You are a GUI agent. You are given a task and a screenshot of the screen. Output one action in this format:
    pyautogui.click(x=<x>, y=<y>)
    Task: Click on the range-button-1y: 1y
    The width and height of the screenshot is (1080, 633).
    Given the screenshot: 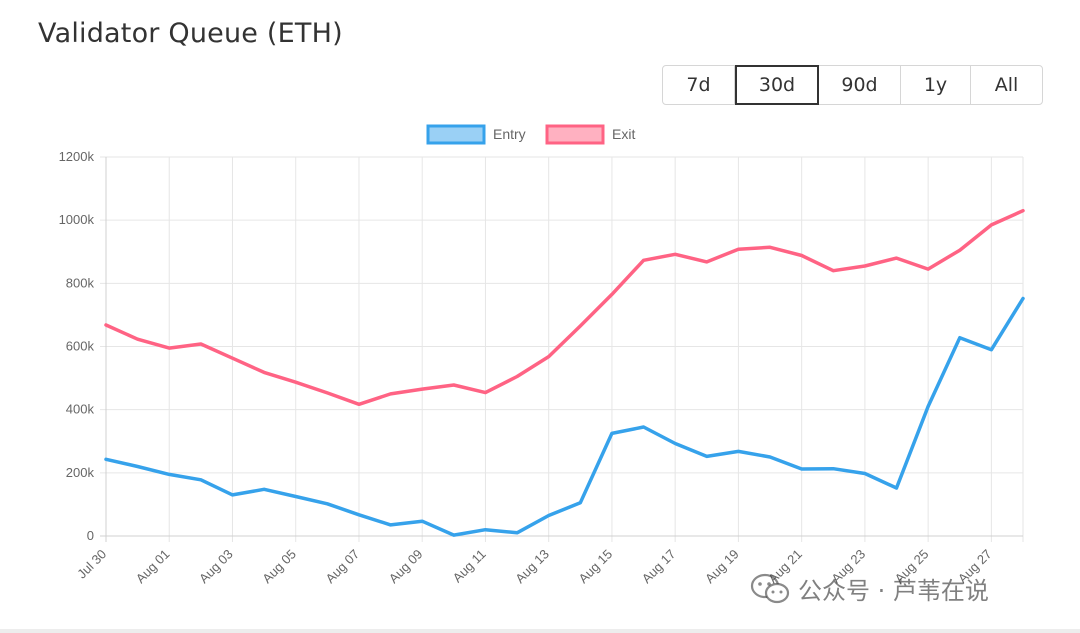 What is the action you would take?
    pyautogui.click(x=936, y=85)
    